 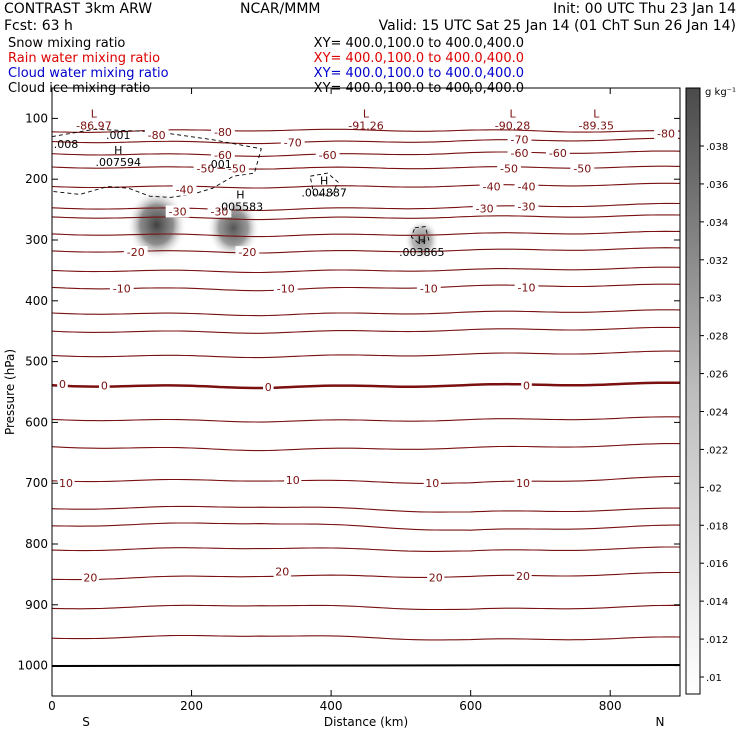 What do you see at coordinates (717, 147) in the screenshot?
I see `colorbar-tick-label: .038` at bounding box center [717, 147].